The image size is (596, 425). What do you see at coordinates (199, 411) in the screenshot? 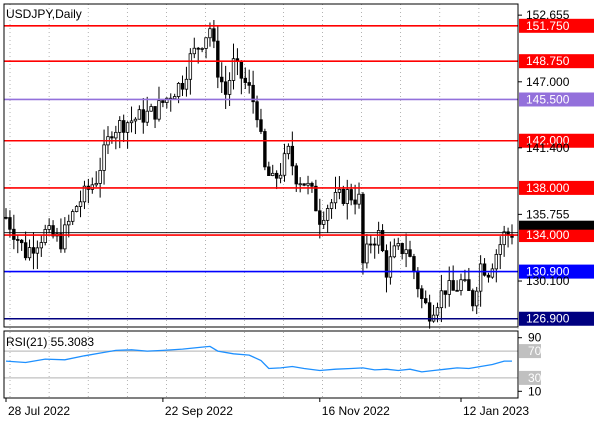
I see `time-tick-label: 22 Sep 2022` at bounding box center [199, 411].